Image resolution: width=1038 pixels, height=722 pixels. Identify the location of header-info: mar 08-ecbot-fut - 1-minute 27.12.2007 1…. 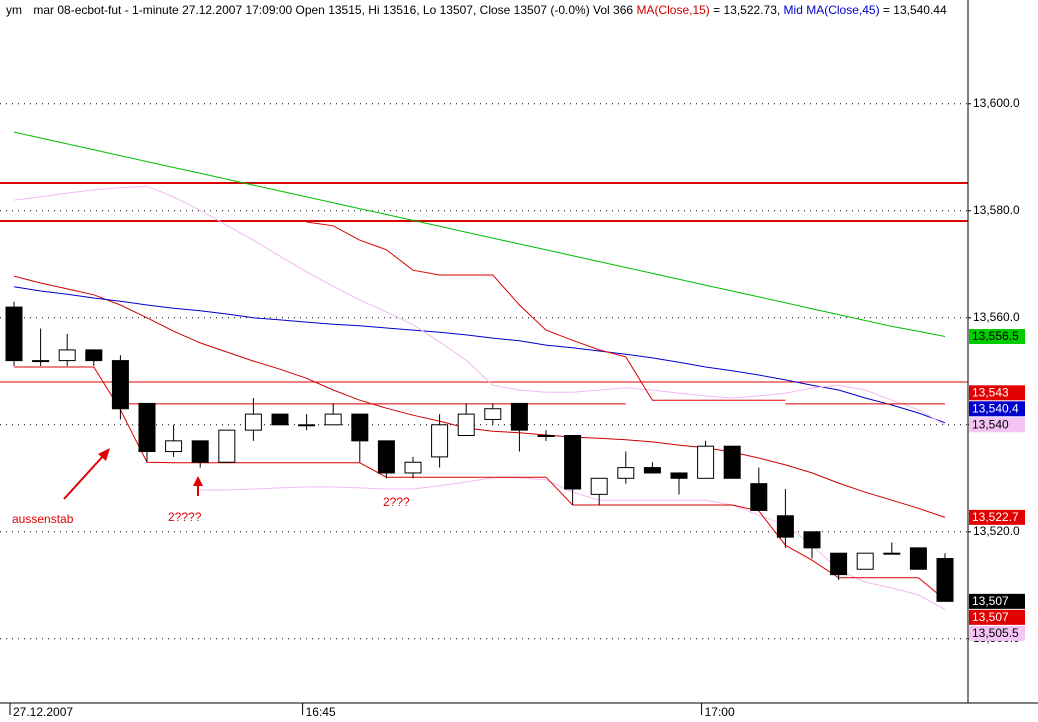
(333, 10).